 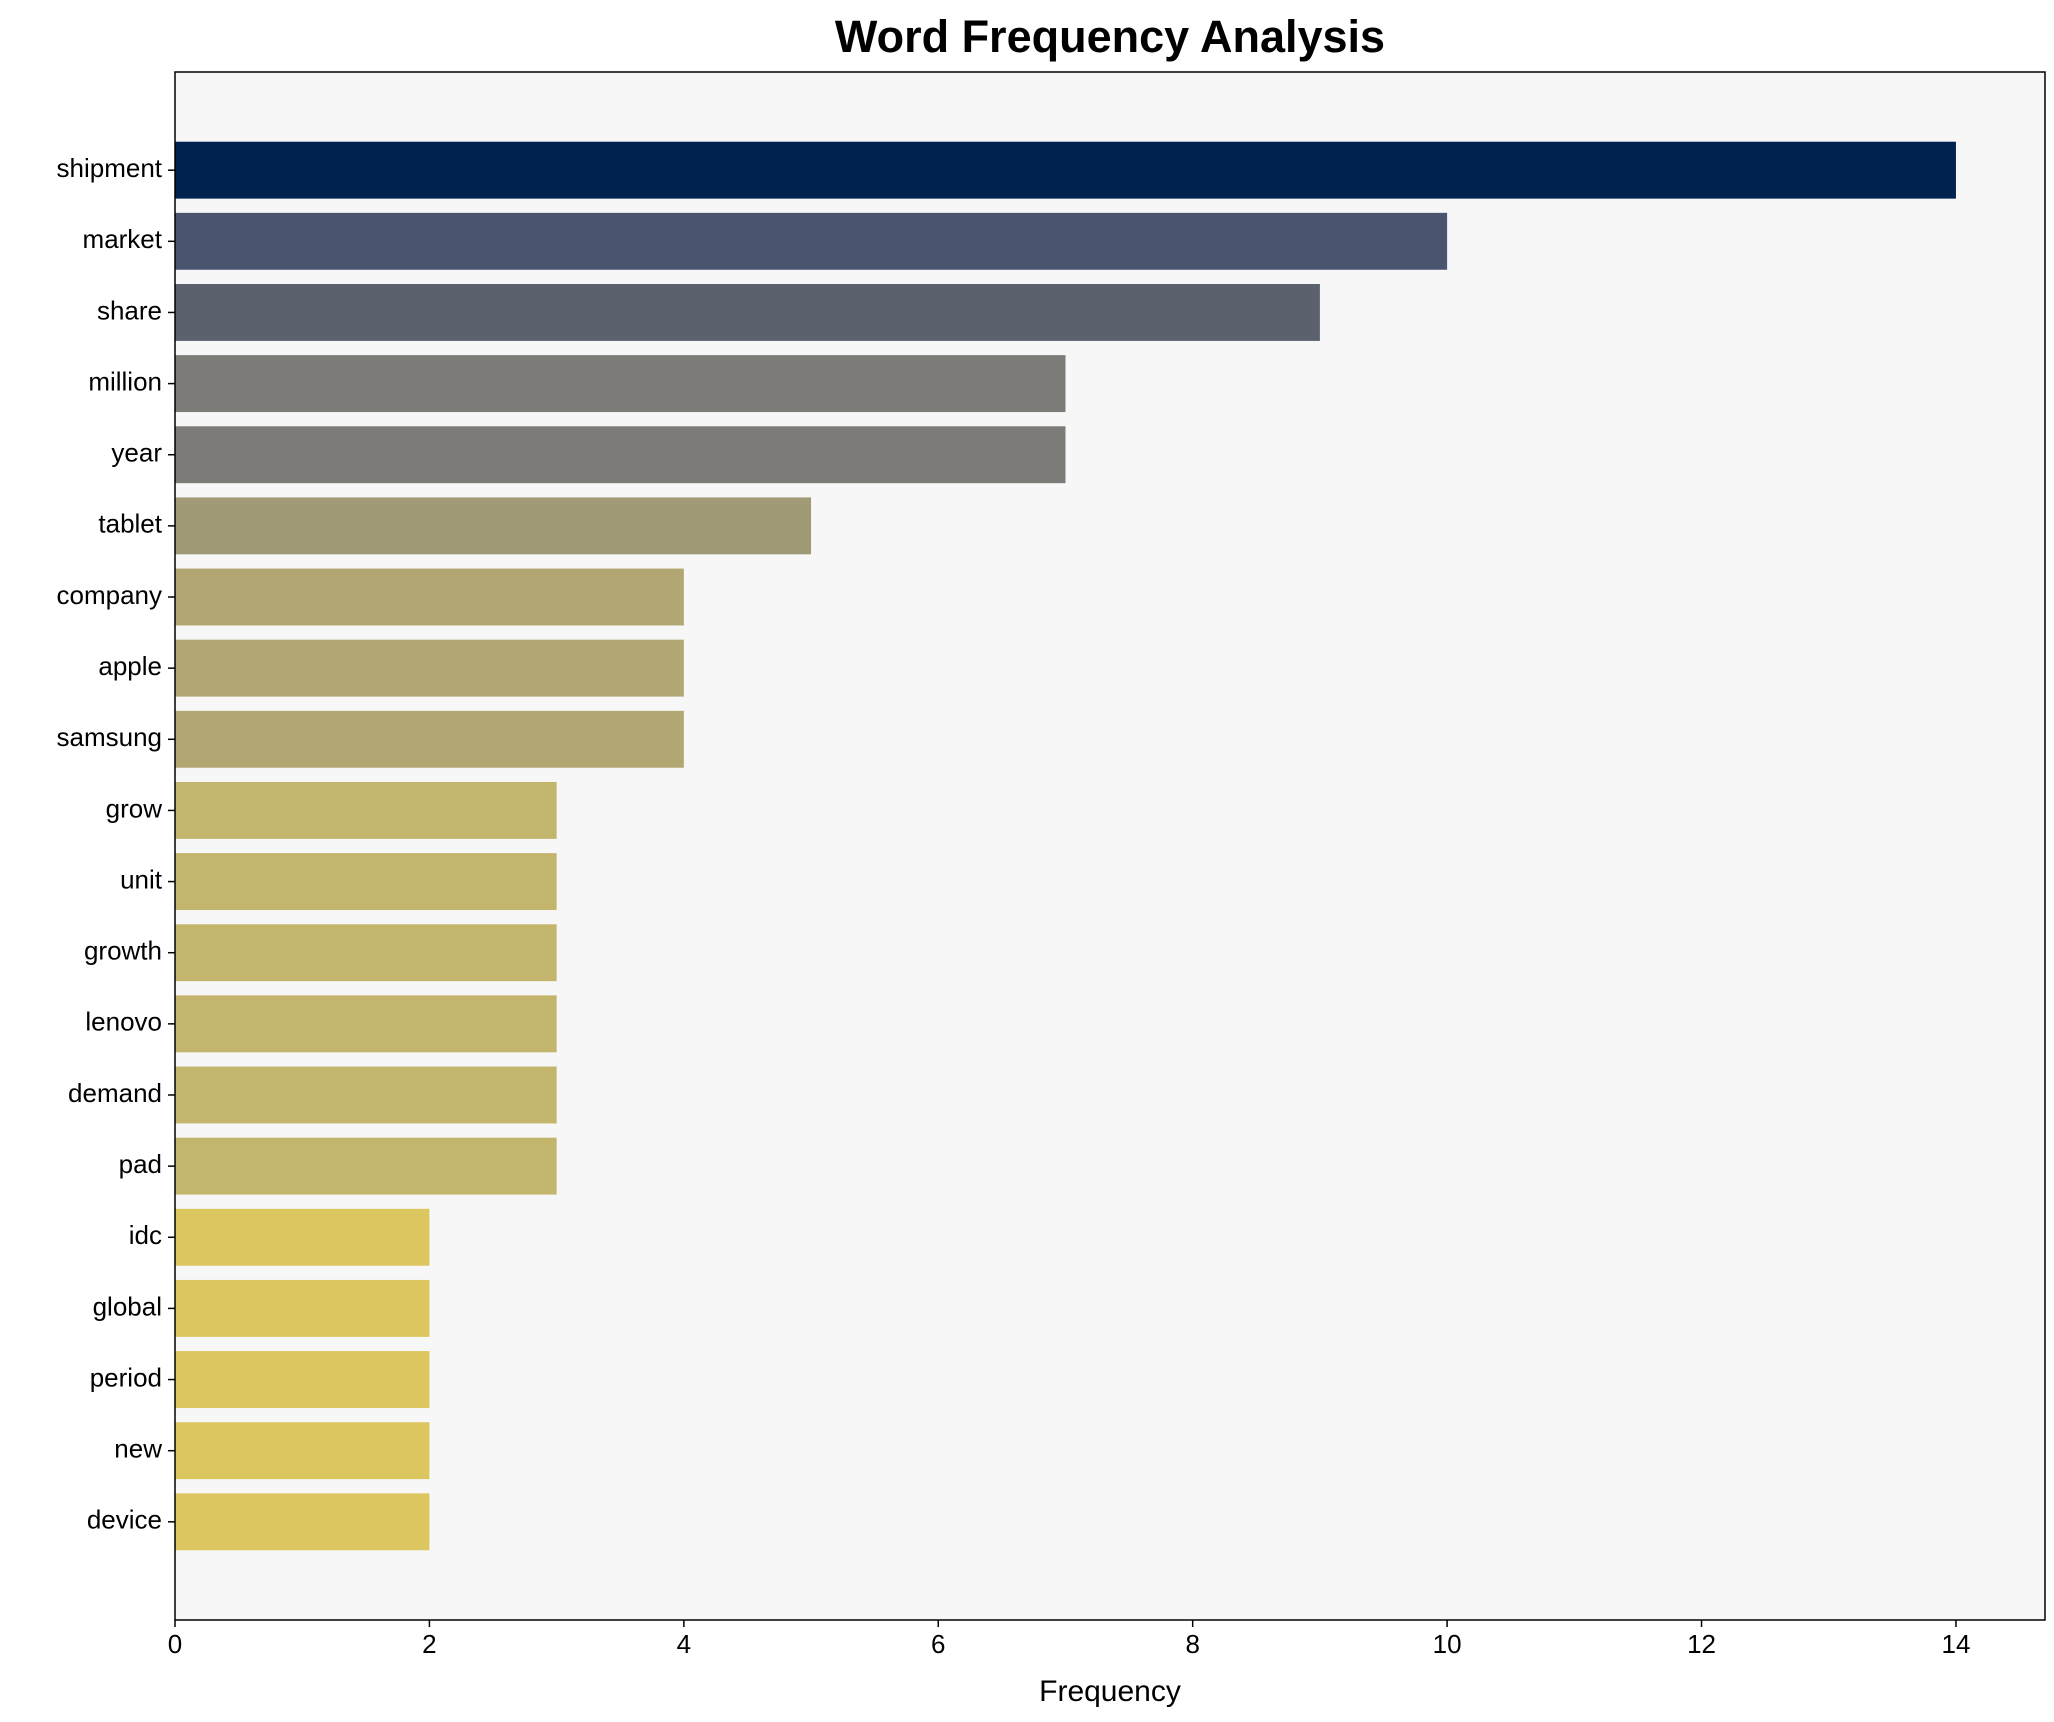 I want to click on y-tick-label: market, so click(x=123, y=239).